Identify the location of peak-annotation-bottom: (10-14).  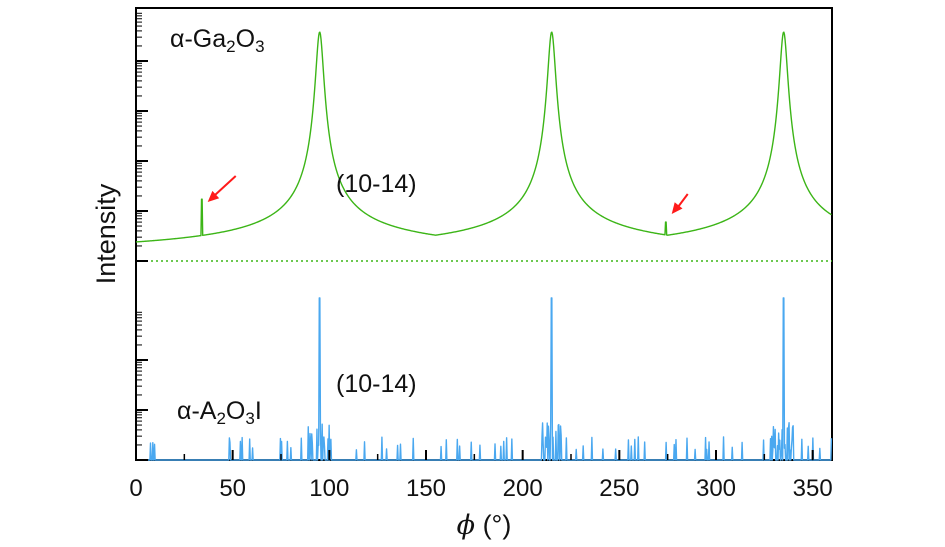
(376, 384).